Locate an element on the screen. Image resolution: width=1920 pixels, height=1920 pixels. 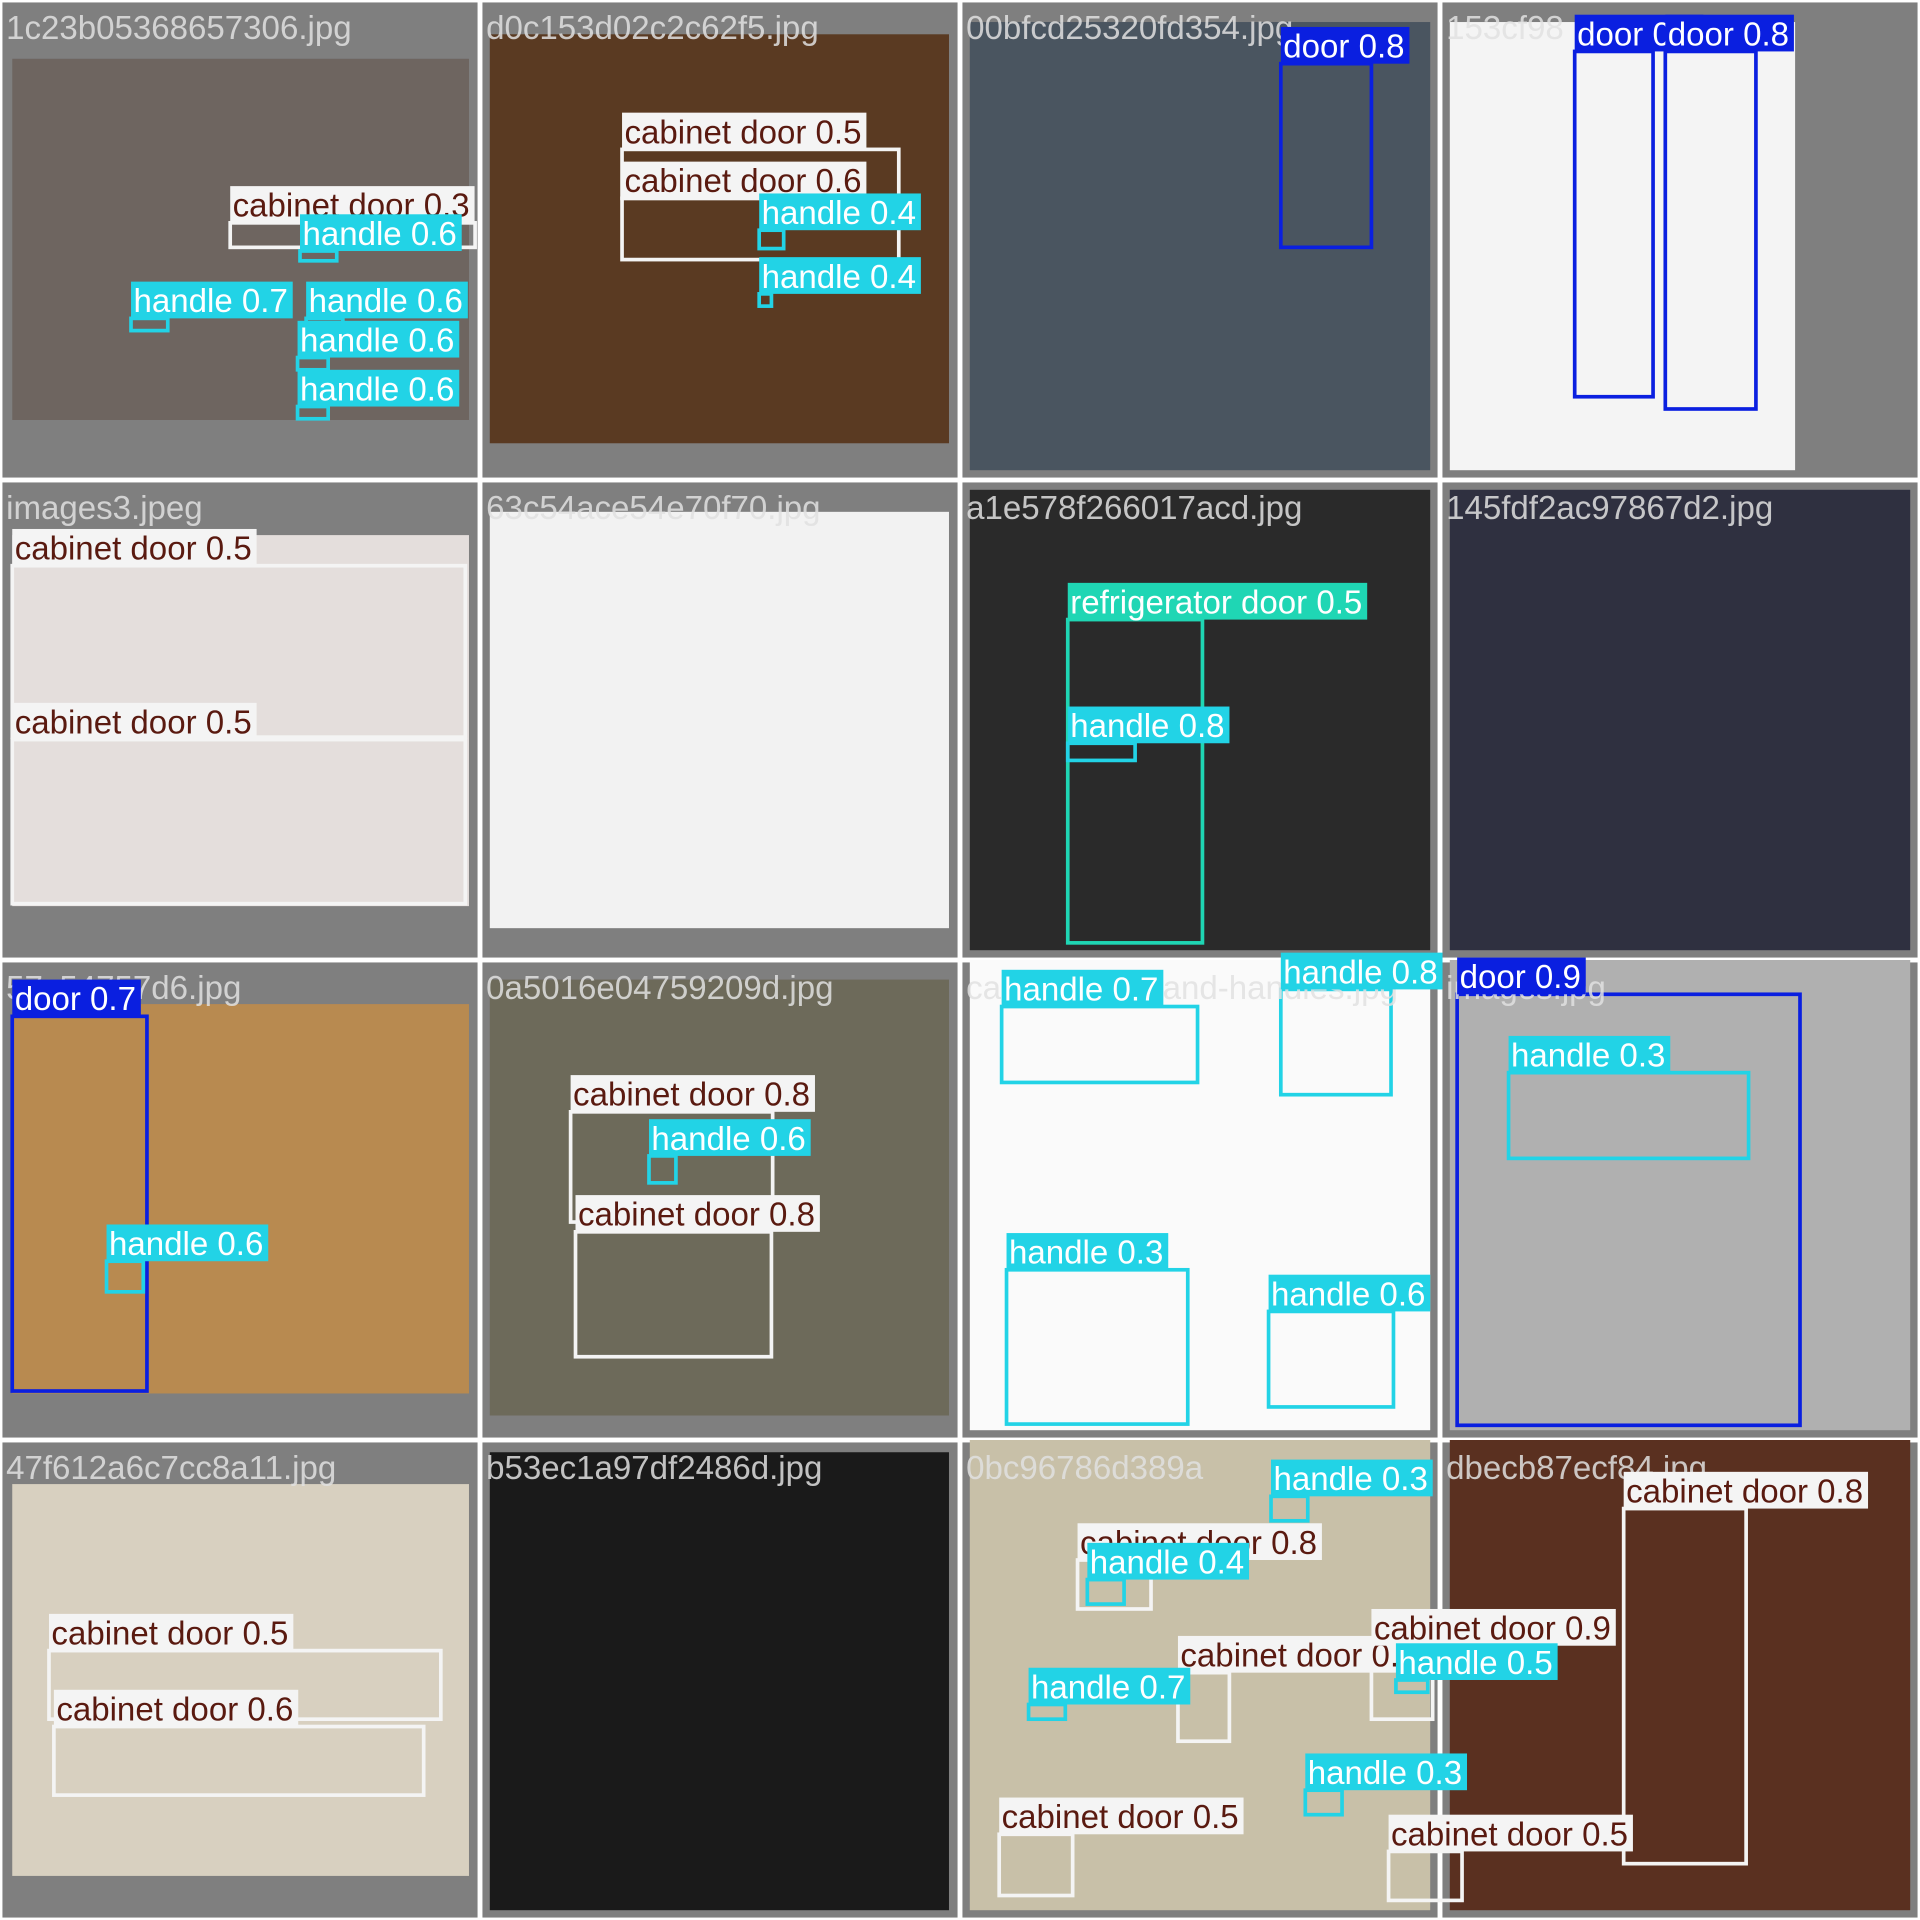
filename: images3.jpeg is located at coordinates (104, 508).